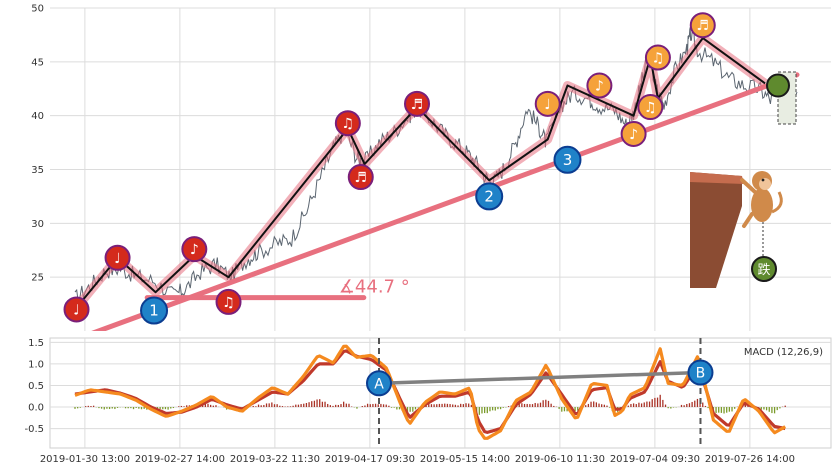 Image resolution: width=839 pixels, height=475 pixels. I want to click on marker-label: 3, so click(568, 160).